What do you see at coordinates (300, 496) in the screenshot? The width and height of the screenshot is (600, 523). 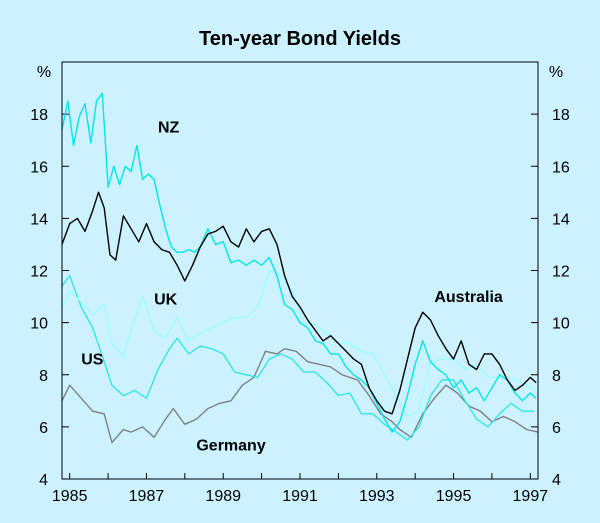 I see `x-tick-label: 1991` at bounding box center [300, 496].